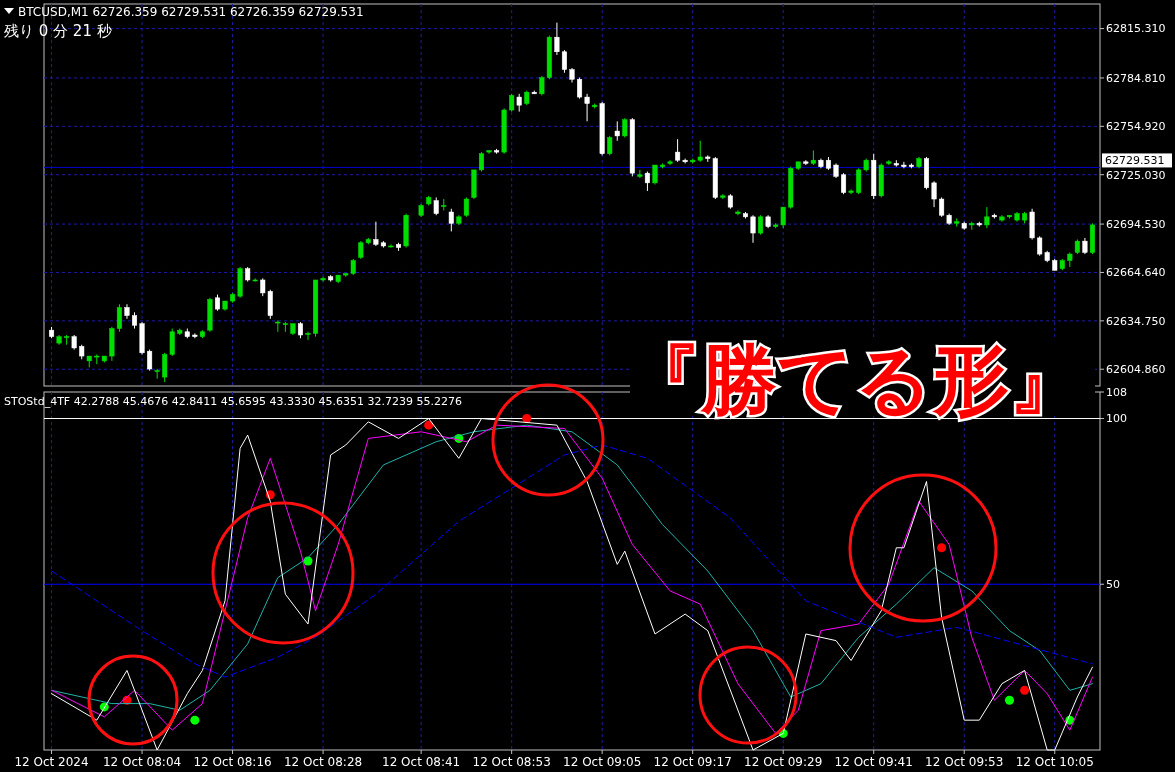  What do you see at coordinates (1136, 224) in the screenshot?
I see `y-tick-label: 62694.530` at bounding box center [1136, 224].